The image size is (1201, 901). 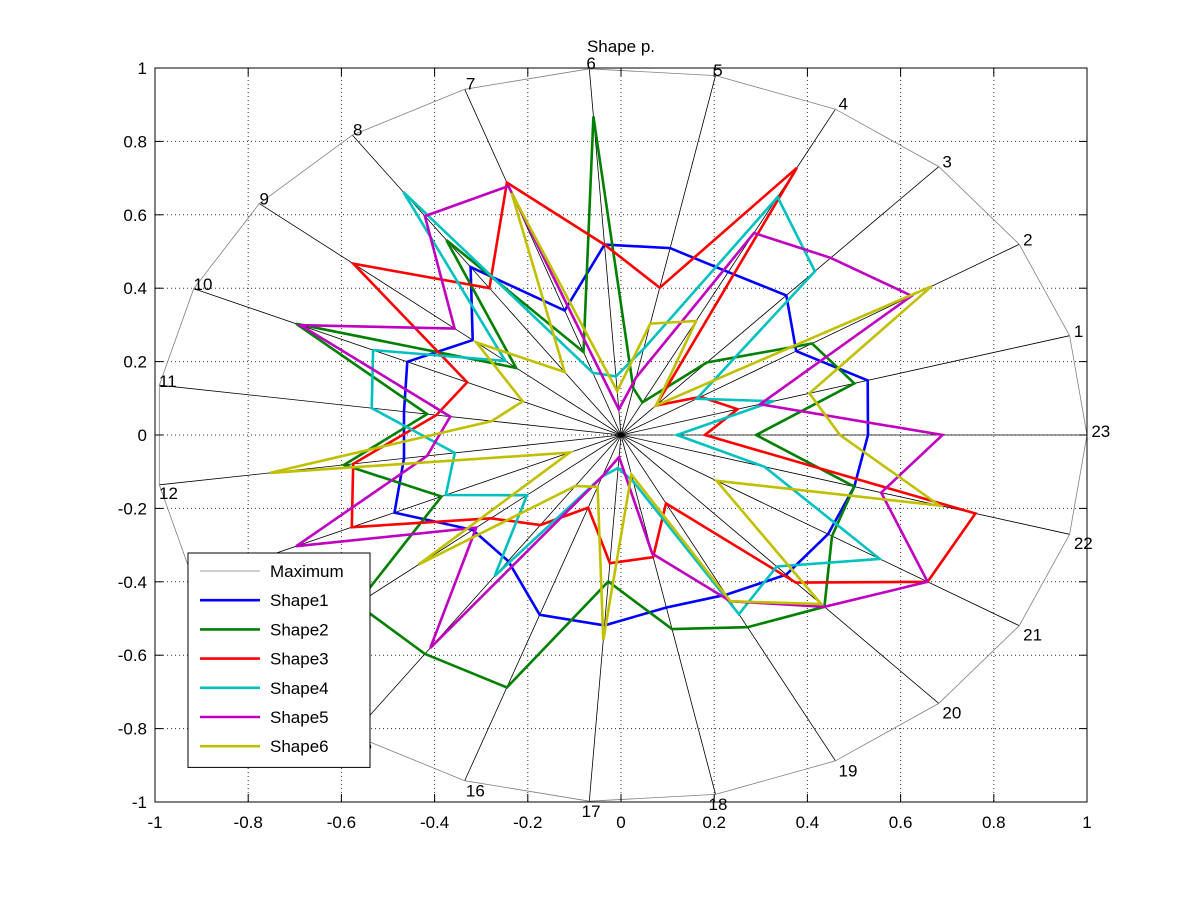 I want to click on y-tick-label: 1, so click(x=142, y=68).